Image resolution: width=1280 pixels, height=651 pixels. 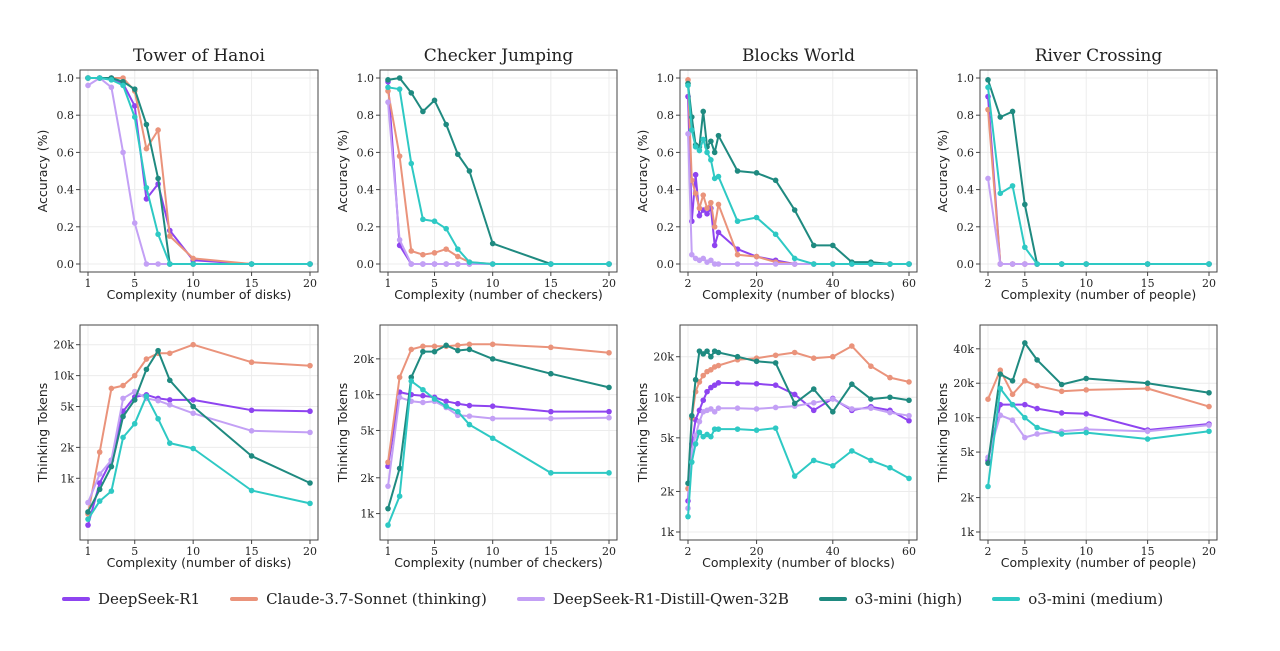 I want to click on chart-title: Checker Jumping, so click(x=499, y=56).